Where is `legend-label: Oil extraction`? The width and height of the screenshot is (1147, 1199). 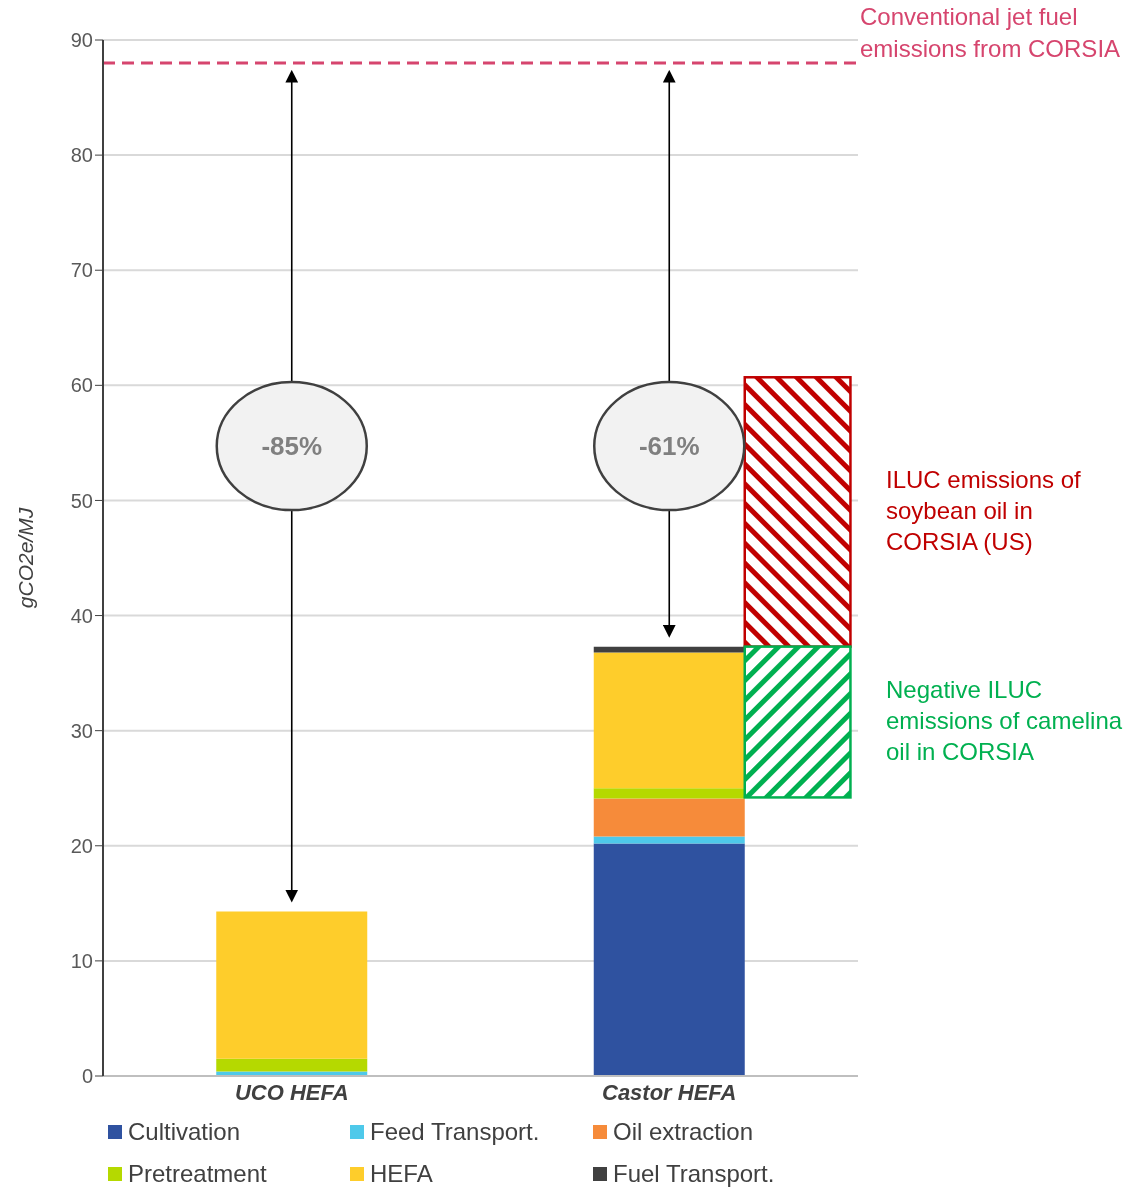 legend-label: Oil extraction is located at coordinates (683, 1132).